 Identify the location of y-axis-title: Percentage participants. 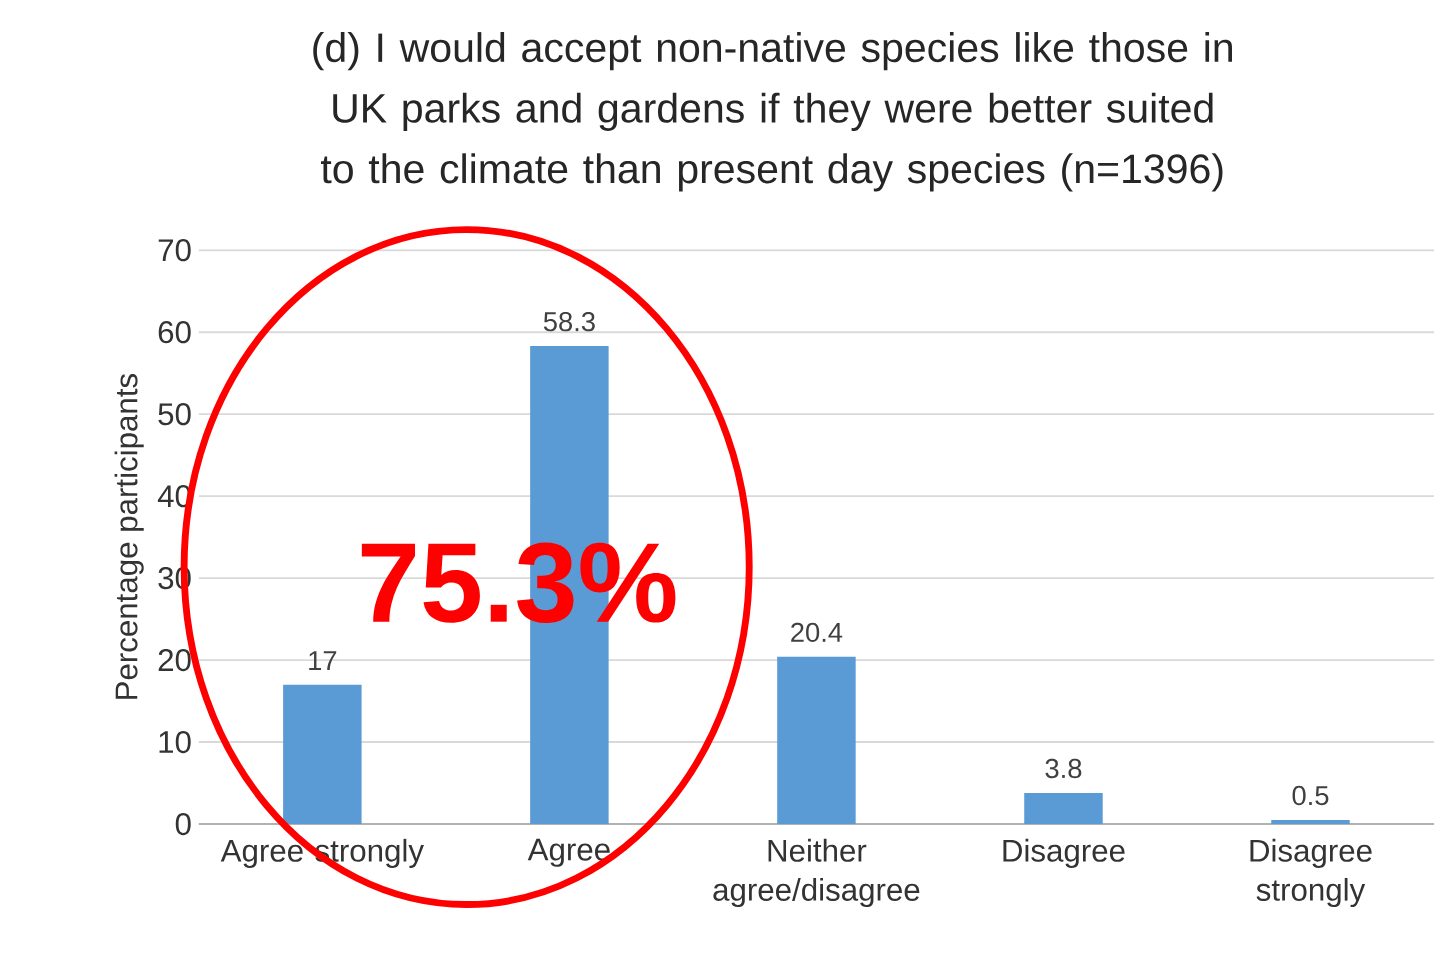
(129, 536).